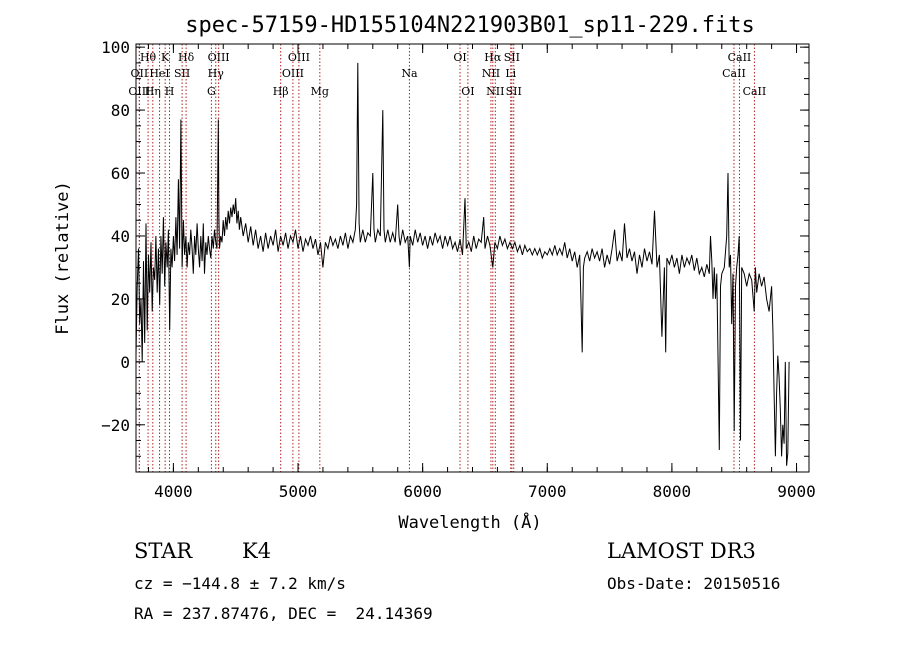  Describe the element at coordinates (115, 47) in the screenshot. I see `y-tick-label: 100` at that location.